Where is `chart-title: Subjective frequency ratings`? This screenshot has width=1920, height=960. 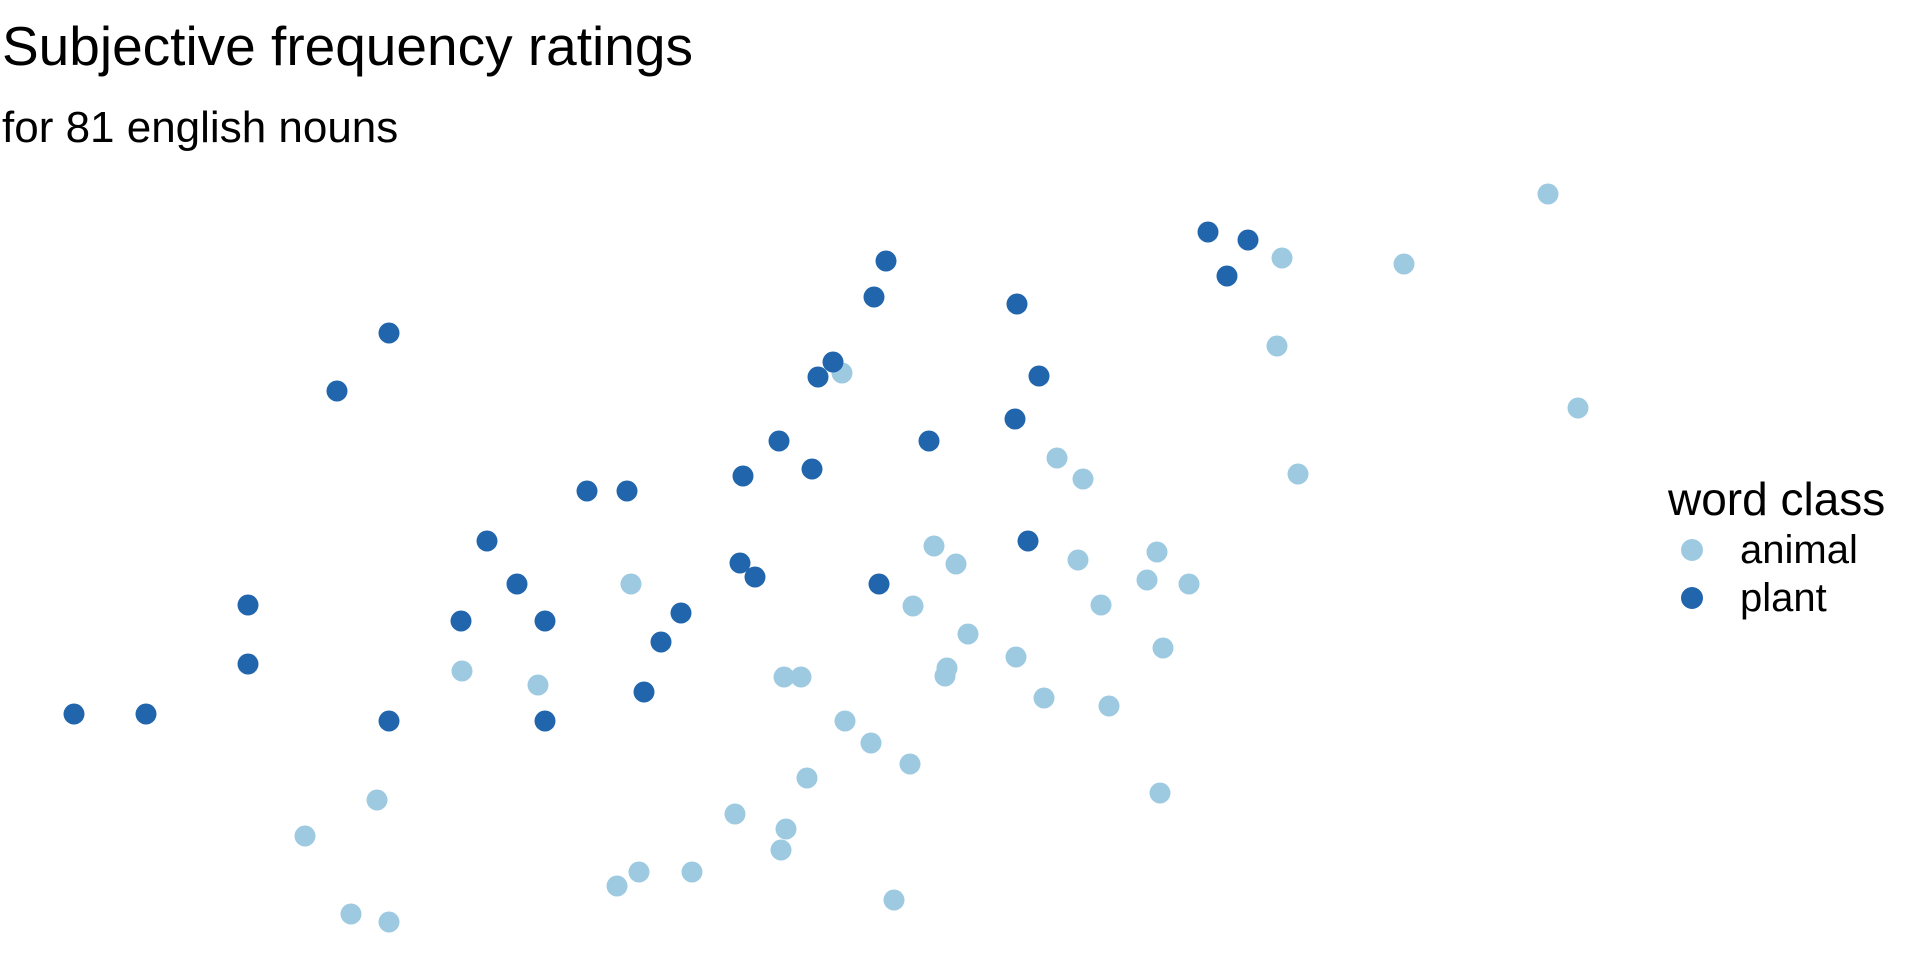
chart-title: Subjective frequency ratings is located at coordinates (347, 46).